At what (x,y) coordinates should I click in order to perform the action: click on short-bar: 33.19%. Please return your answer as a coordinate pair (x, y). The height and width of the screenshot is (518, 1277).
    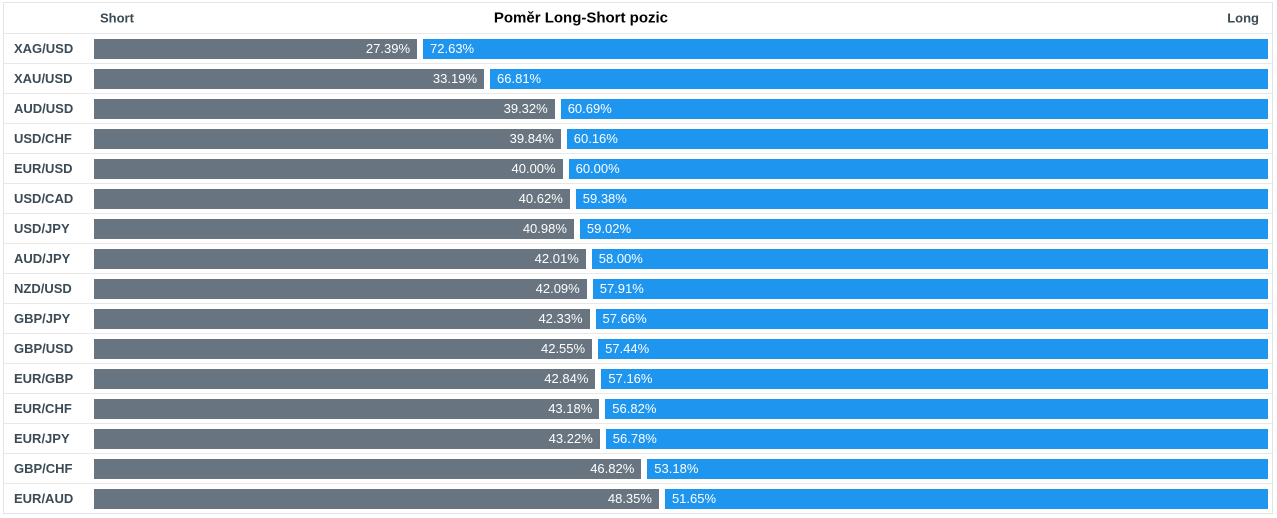
    Looking at the image, I should click on (289, 78).